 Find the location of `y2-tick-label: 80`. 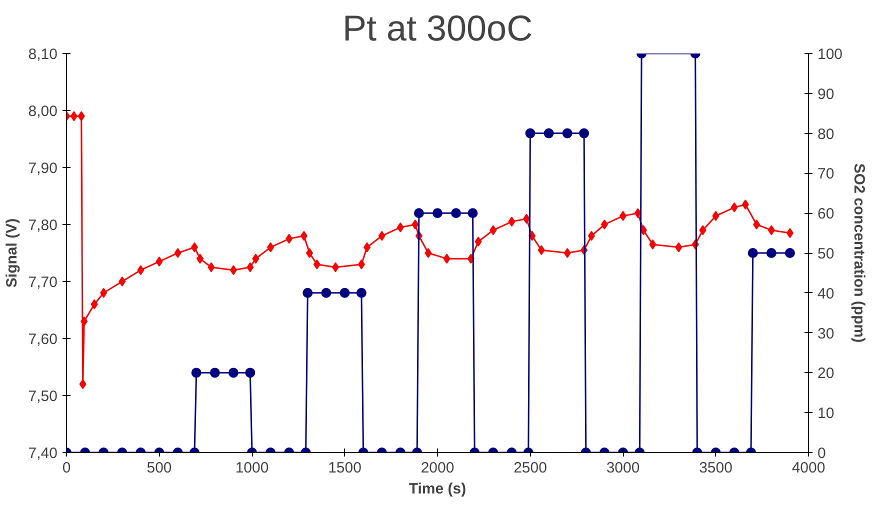

y2-tick-label: 80 is located at coordinates (826, 134).